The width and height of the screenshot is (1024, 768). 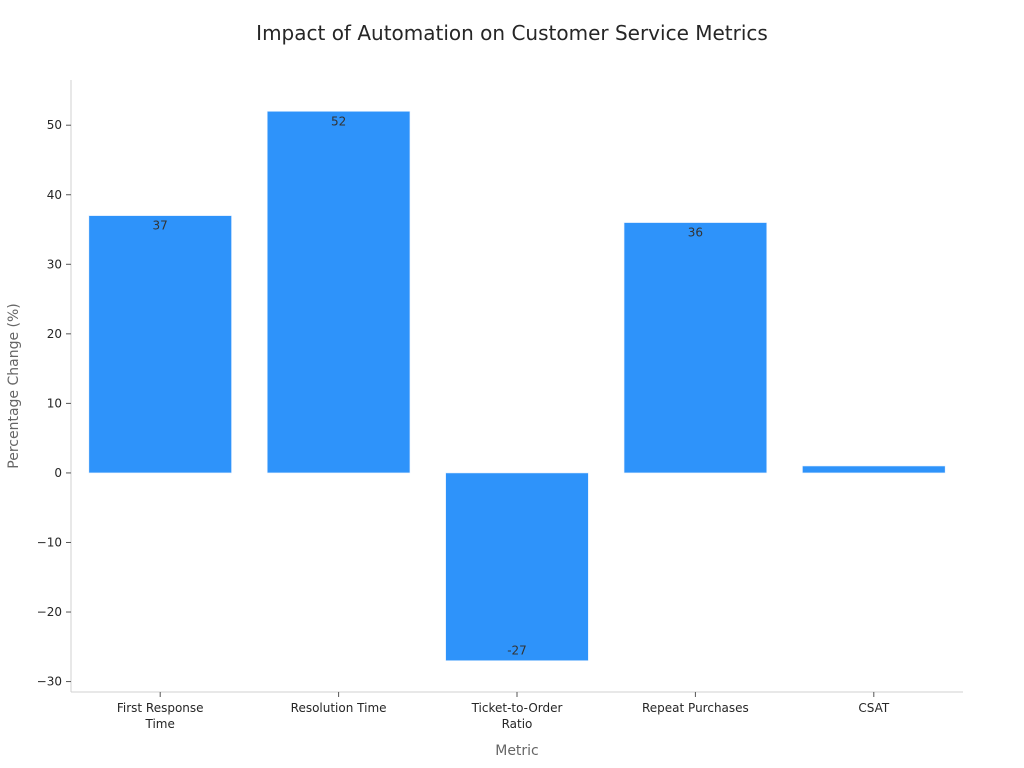 What do you see at coordinates (339, 708) in the screenshot?
I see `x-tick-label: Resolution Time` at bounding box center [339, 708].